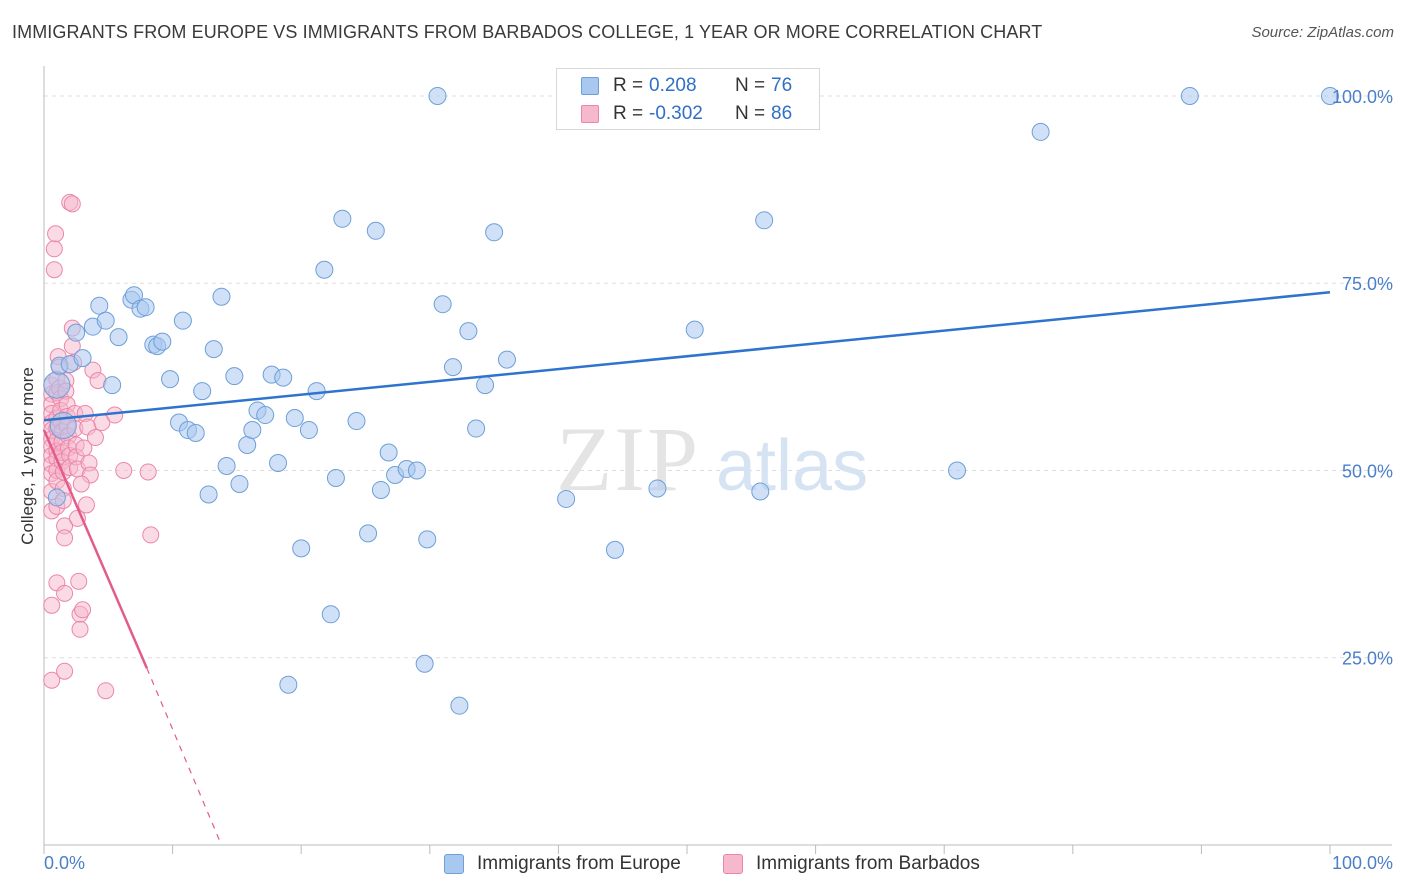  I want to click on r-value-barbados: -0.302, so click(676, 113).